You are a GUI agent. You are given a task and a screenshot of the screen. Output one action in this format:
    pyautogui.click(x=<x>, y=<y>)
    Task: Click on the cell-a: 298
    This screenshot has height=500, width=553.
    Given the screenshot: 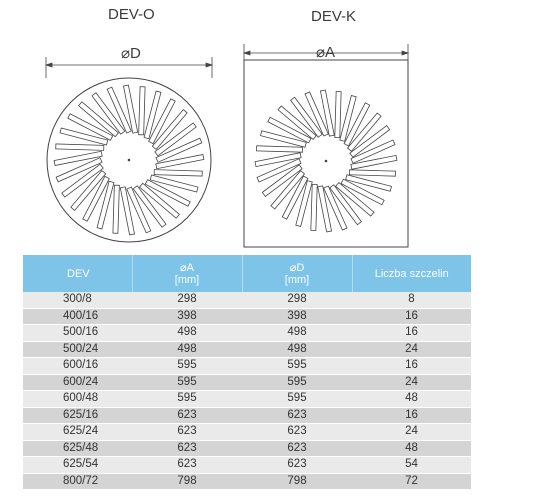 What is the action you would take?
    pyautogui.click(x=187, y=300)
    